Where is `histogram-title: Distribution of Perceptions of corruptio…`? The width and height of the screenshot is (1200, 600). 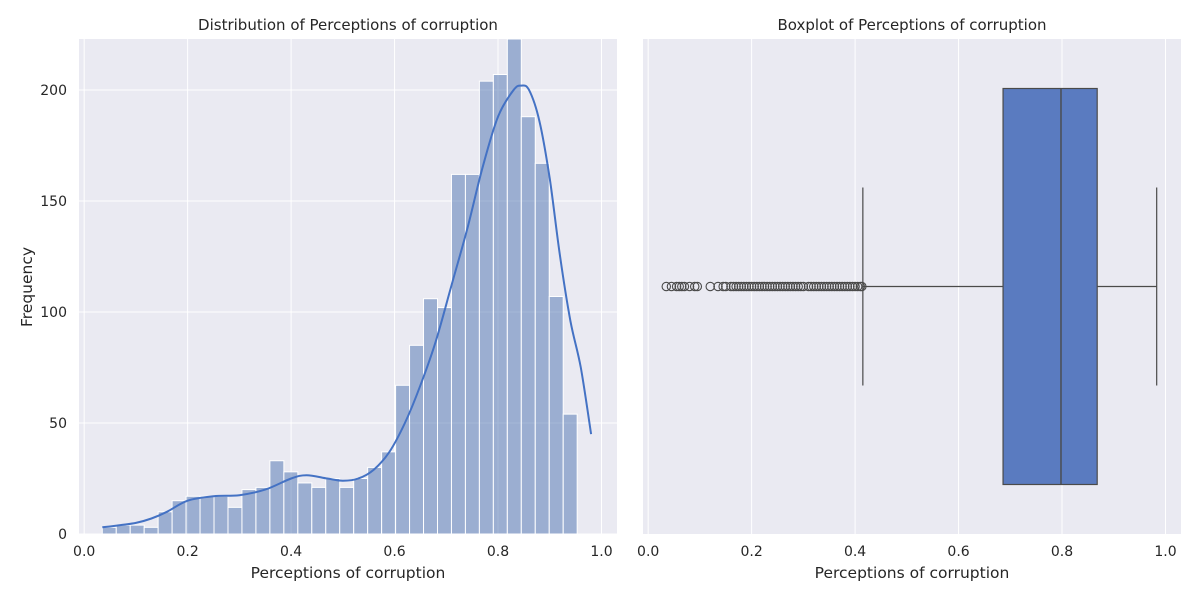
histogram-title: Distribution of Perceptions of corruptio… is located at coordinates (348, 25).